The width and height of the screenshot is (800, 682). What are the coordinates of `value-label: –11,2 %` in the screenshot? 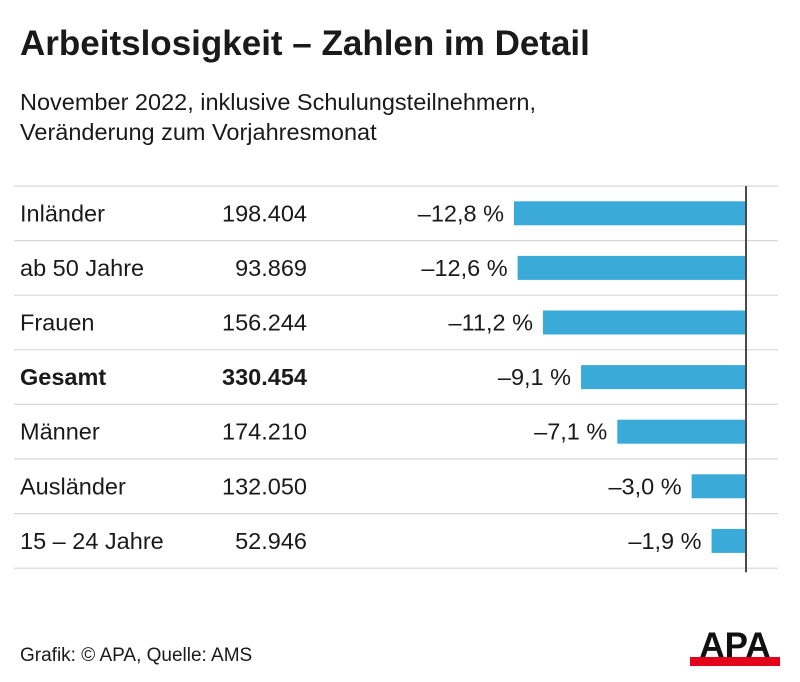 It's located at (491, 323).